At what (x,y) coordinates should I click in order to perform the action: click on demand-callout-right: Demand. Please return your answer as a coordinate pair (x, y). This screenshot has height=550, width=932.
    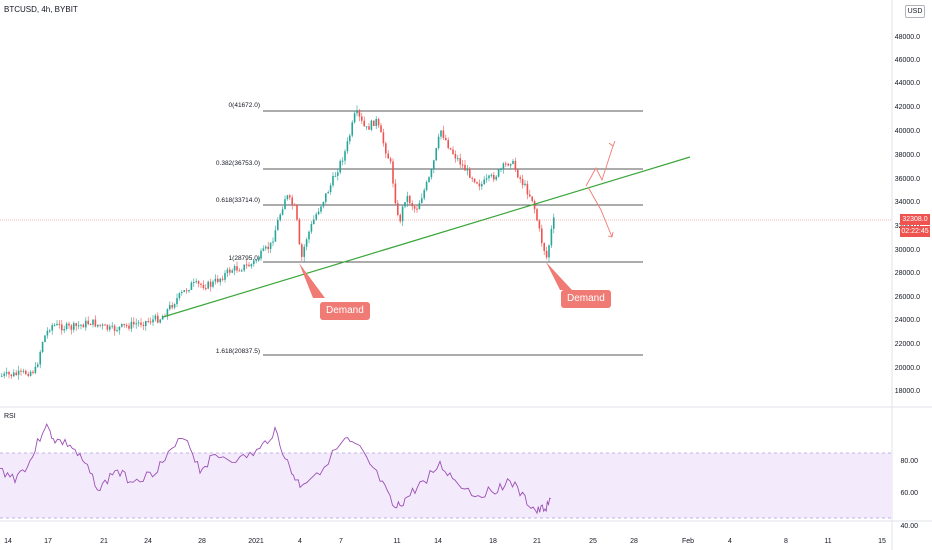
    Looking at the image, I should click on (586, 299).